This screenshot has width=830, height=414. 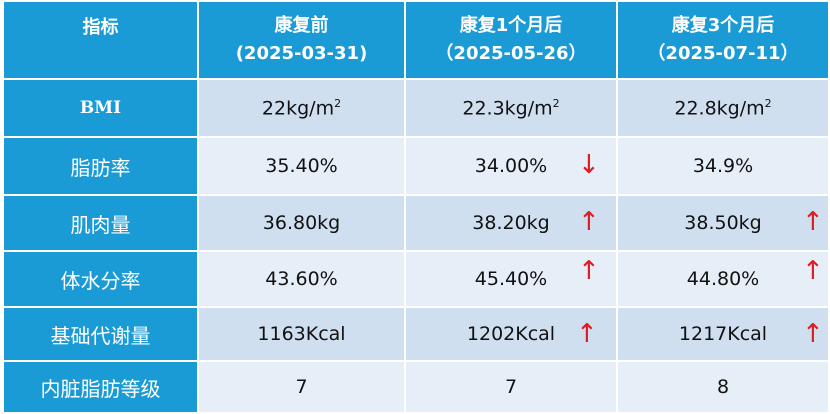 I want to click on water-3month-value: 44.80%, so click(x=723, y=279).